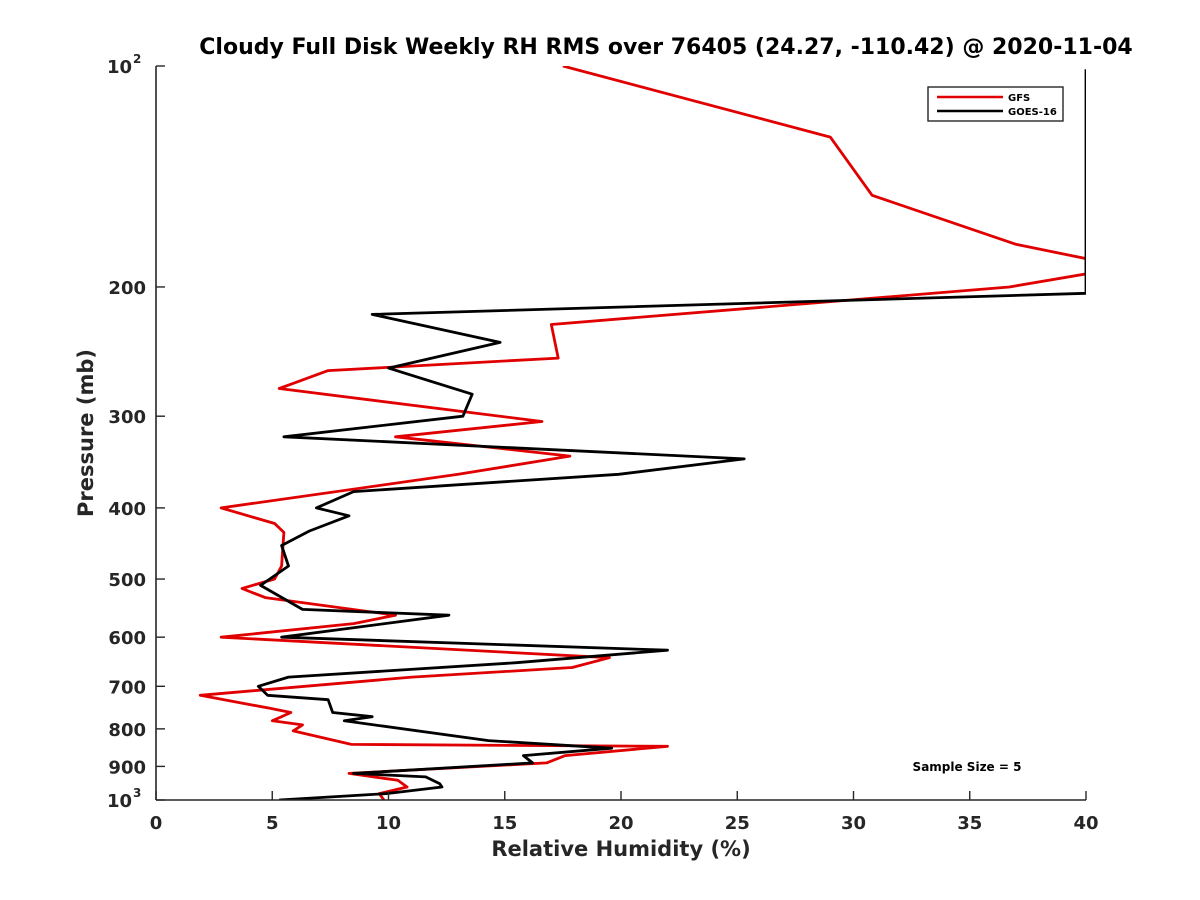 The image size is (1200, 900). What do you see at coordinates (737, 823) in the screenshot?
I see `x-tick-label: 25` at bounding box center [737, 823].